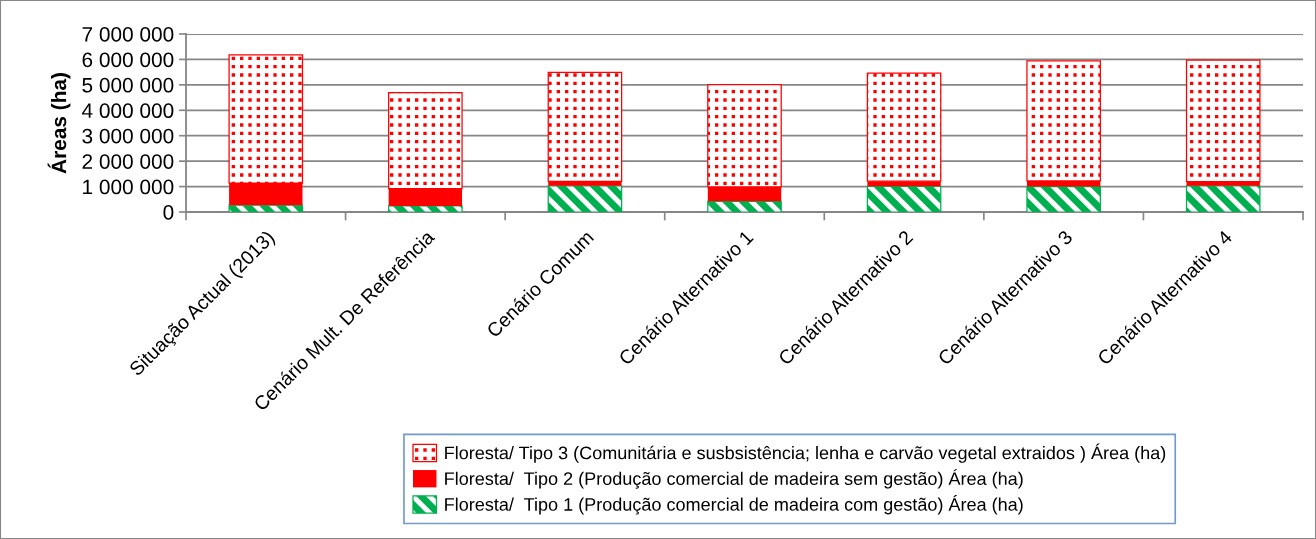  Describe the element at coordinates (805, 453) in the screenshot. I see `legend-label: Floresta/ Tipo 3 (Comunitária e susbsistência; lenha e carvão vegetal extraidos ) Área (ha)` at that location.